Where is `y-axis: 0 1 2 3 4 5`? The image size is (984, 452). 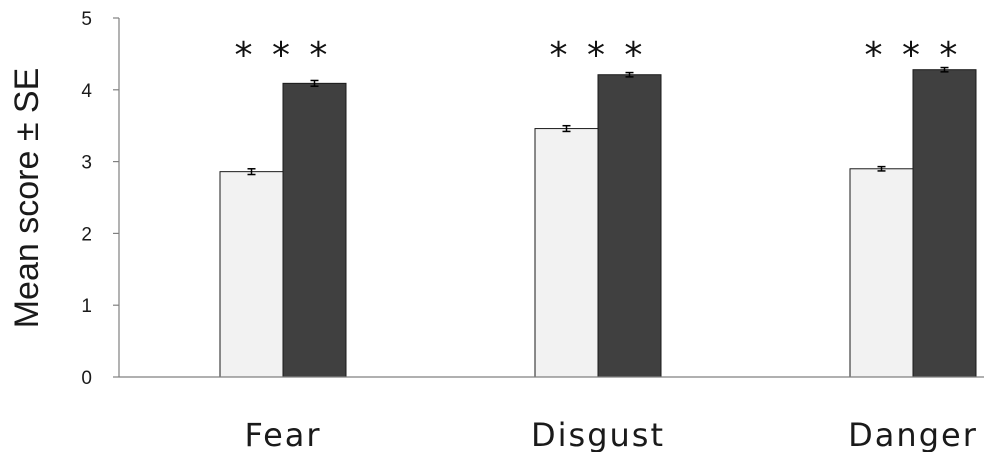 y-axis: 0 1 2 3 4 5 is located at coordinates (100, 199).